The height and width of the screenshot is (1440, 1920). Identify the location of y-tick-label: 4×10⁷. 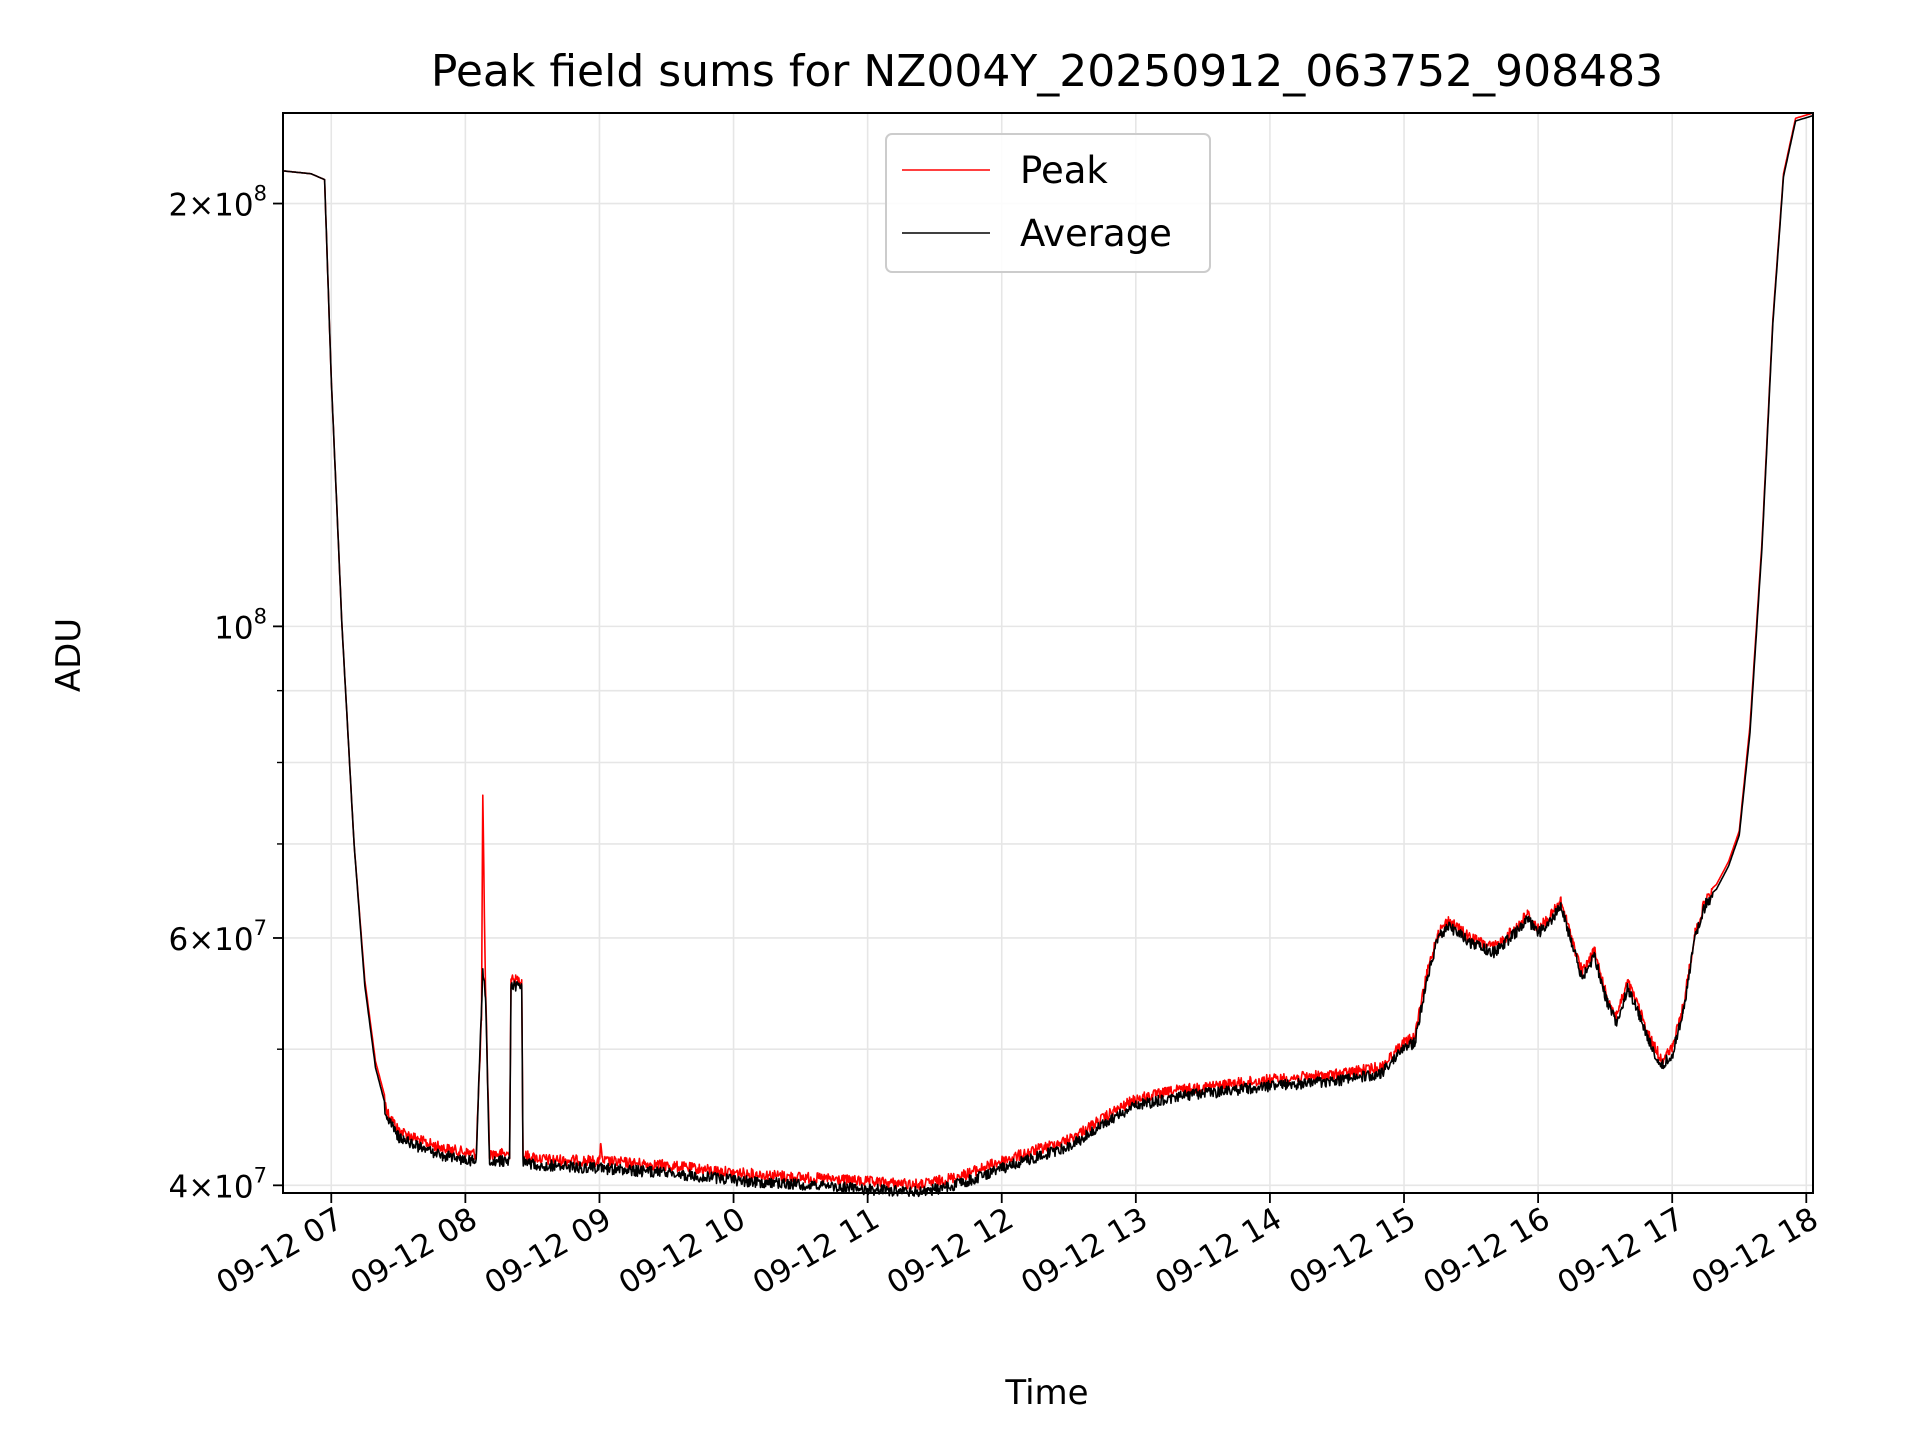
(217, 1184).